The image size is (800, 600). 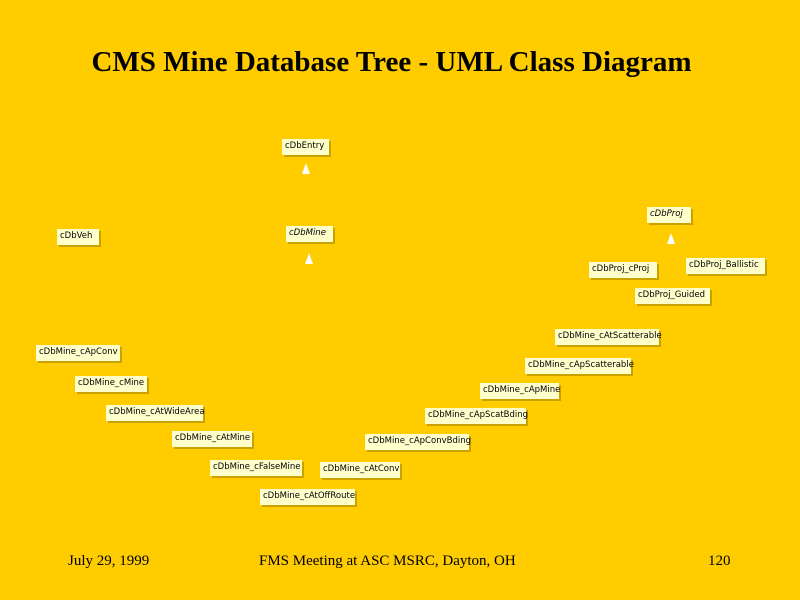 What do you see at coordinates (109, 561) in the screenshot?
I see `footer-date: July 29, 1999` at bounding box center [109, 561].